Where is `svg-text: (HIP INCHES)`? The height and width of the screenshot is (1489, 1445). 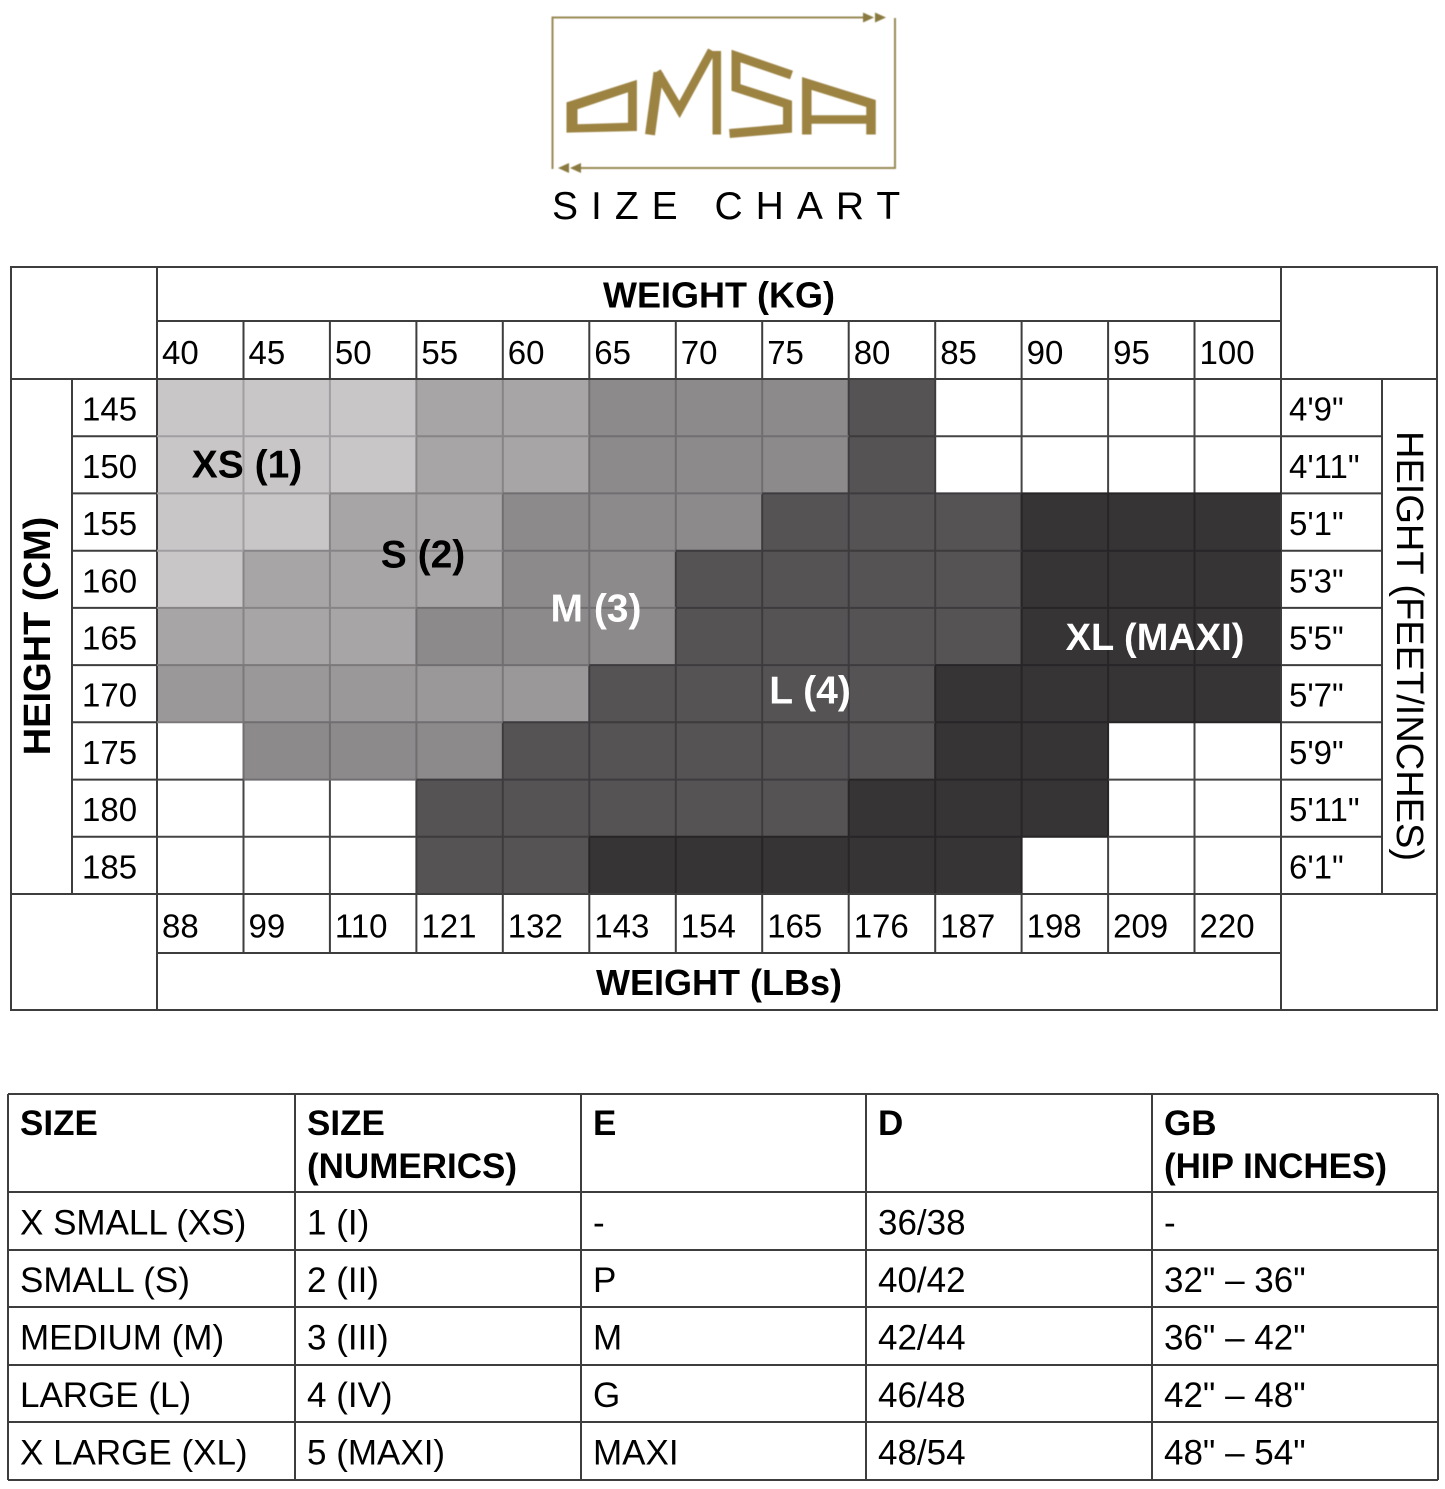
svg-text: (HIP INCHES) is located at coordinates (1275, 1166).